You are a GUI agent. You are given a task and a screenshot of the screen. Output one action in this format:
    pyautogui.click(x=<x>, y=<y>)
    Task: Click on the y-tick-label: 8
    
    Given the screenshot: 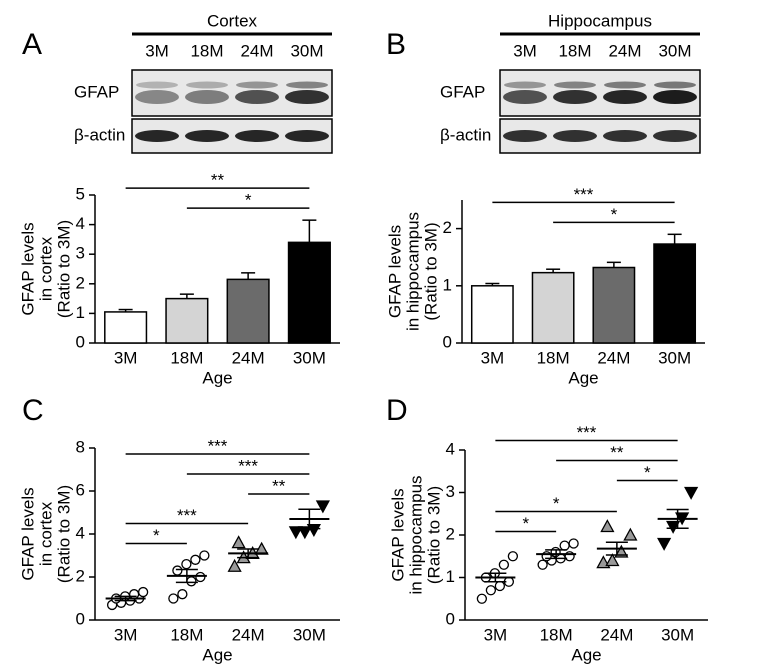 What is the action you would take?
    pyautogui.click(x=80, y=446)
    